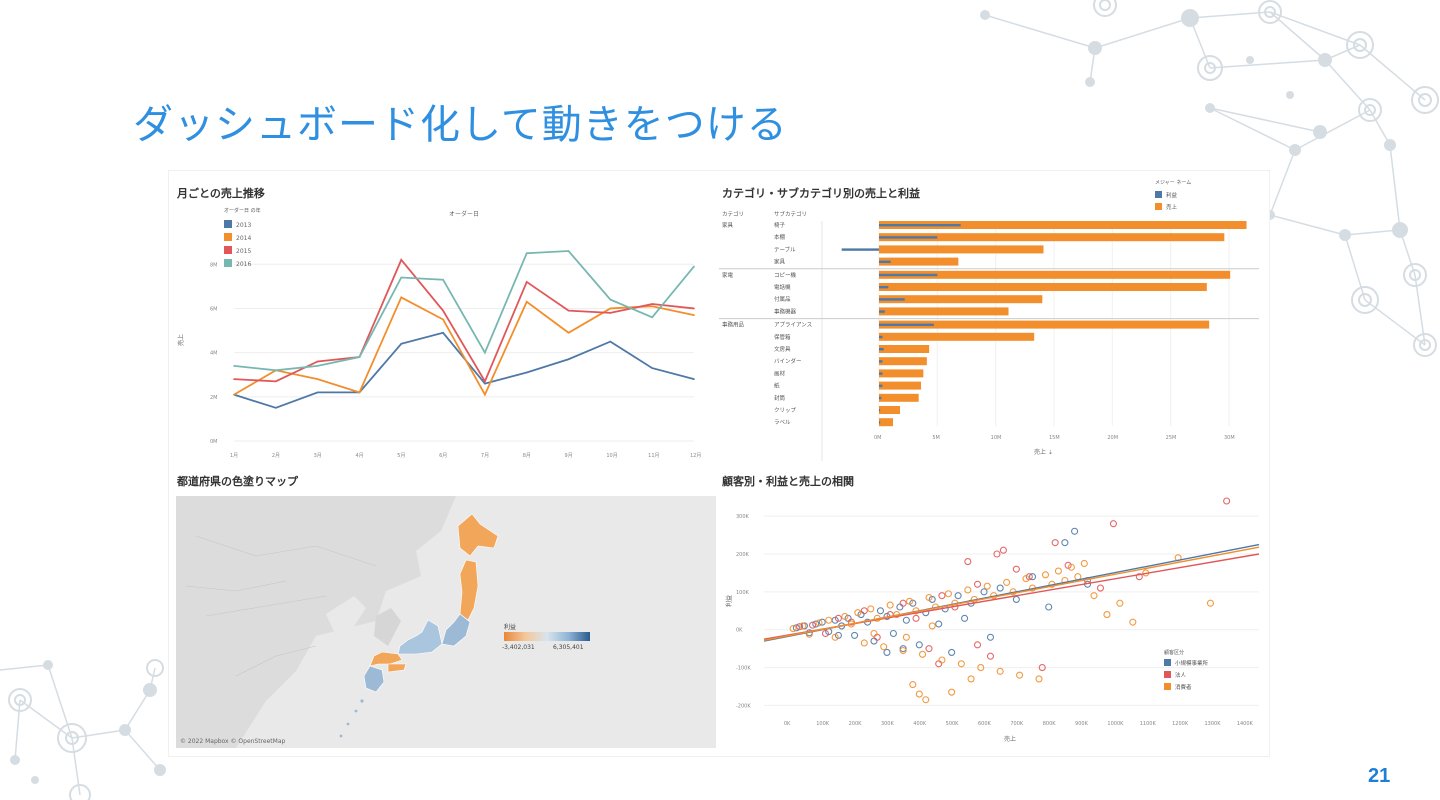  What do you see at coordinates (782, 337) in the screenshot?
I see `bar-chart-row-label: 保管箱` at bounding box center [782, 337].